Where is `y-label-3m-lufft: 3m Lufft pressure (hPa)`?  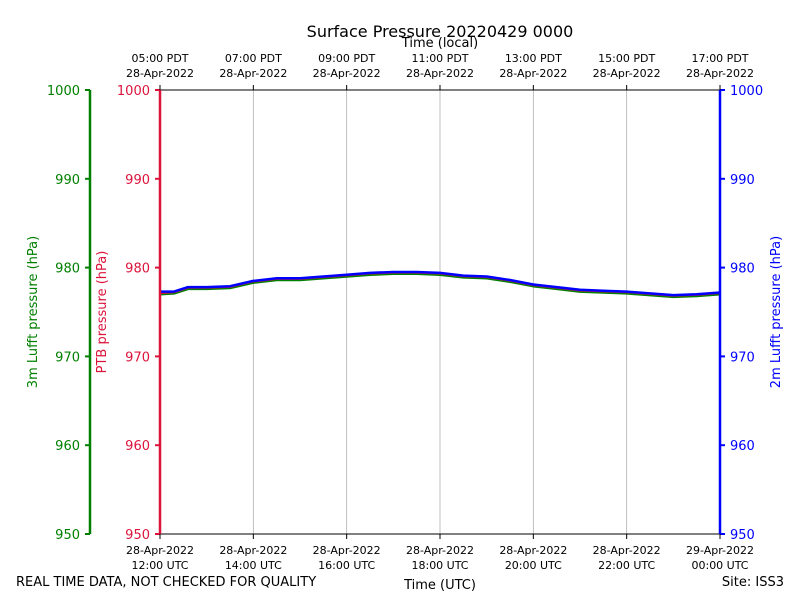 y-label-3m-lufft: 3m Lufft pressure (hPa) is located at coordinates (33, 312).